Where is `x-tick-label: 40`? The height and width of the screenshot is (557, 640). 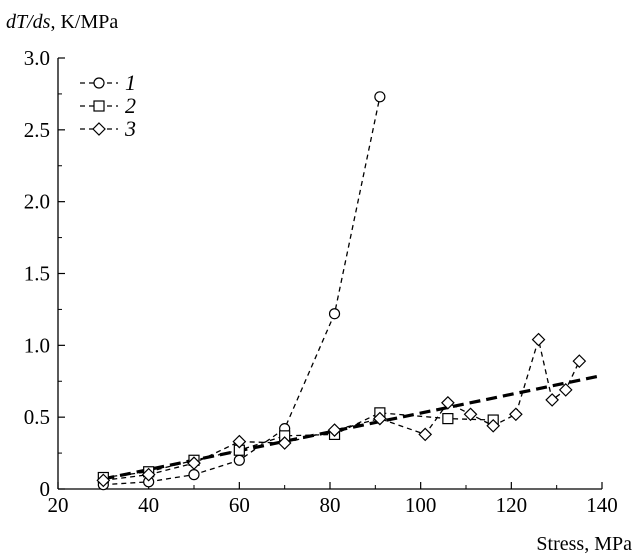 x-tick-label: 40 is located at coordinates (148, 505).